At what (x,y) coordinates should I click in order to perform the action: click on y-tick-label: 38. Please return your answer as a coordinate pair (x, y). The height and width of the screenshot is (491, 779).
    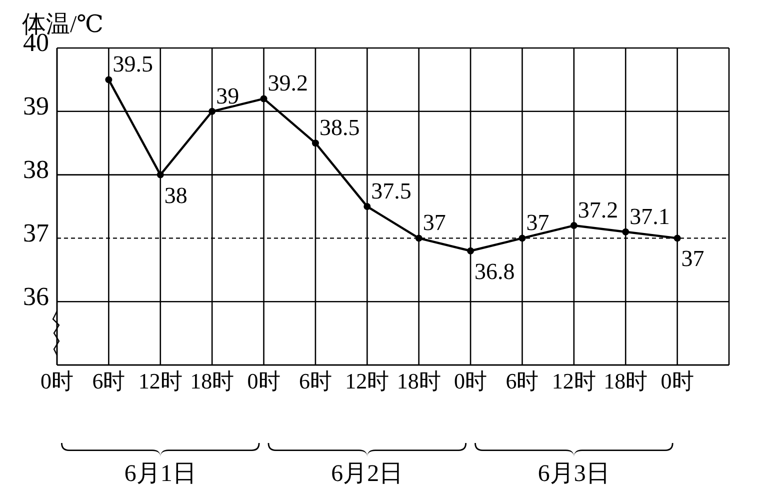
    Looking at the image, I should click on (36, 169).